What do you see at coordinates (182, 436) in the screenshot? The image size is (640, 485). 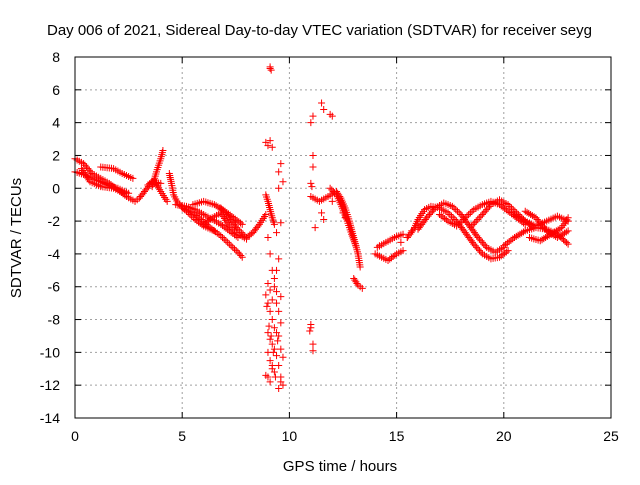 I see `x-tick-label: 5` at bounding box center [182, 436].